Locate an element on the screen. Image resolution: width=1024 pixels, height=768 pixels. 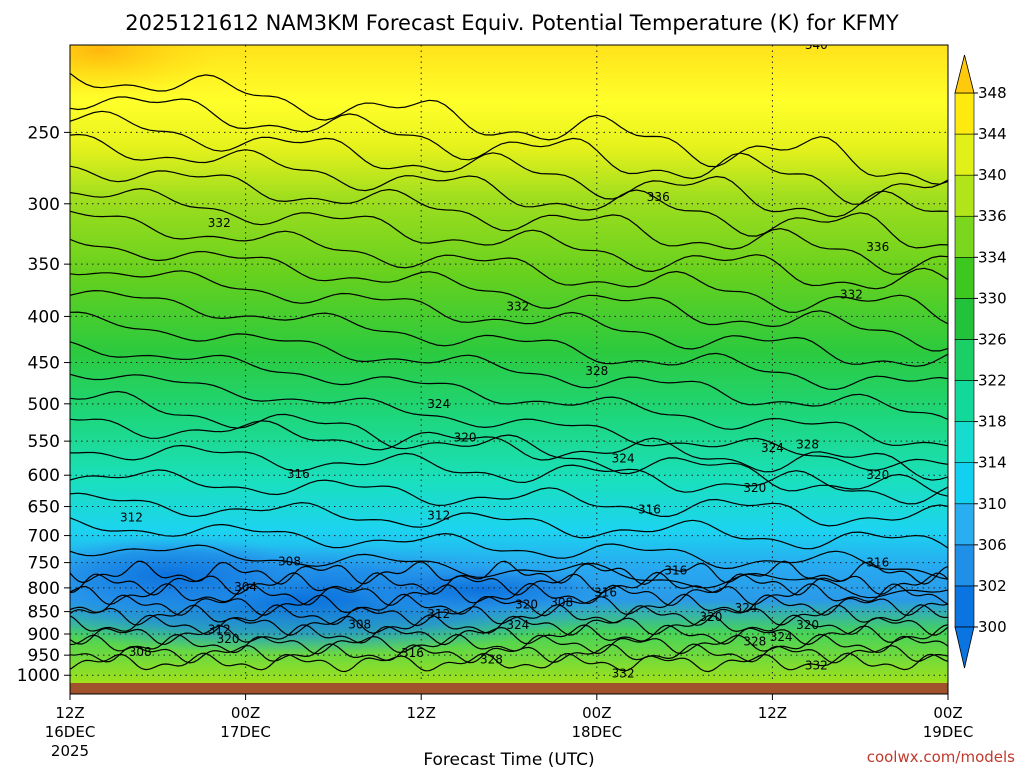
cold-core-mid is located at coordinates (195, 575).